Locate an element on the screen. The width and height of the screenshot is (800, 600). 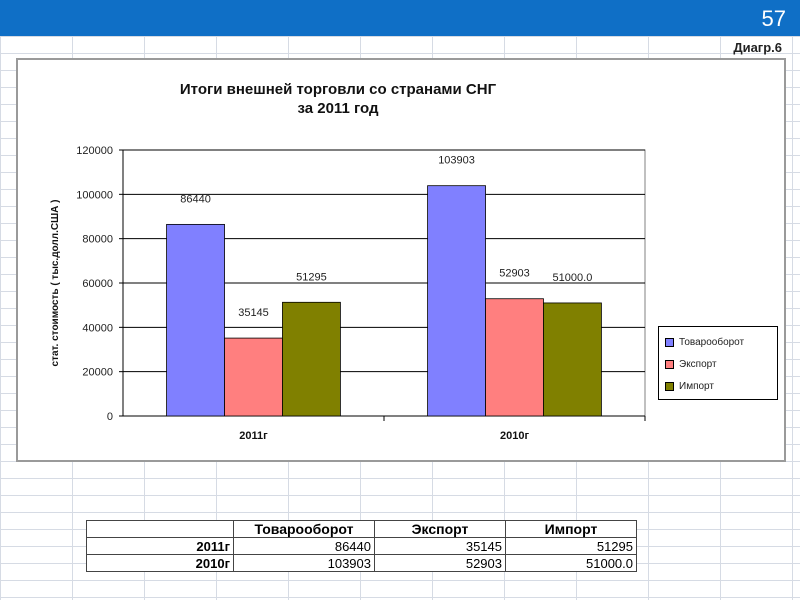
chart-title: Итоги внешней торговли со странами СНГ is located at coordinates (338, 89).